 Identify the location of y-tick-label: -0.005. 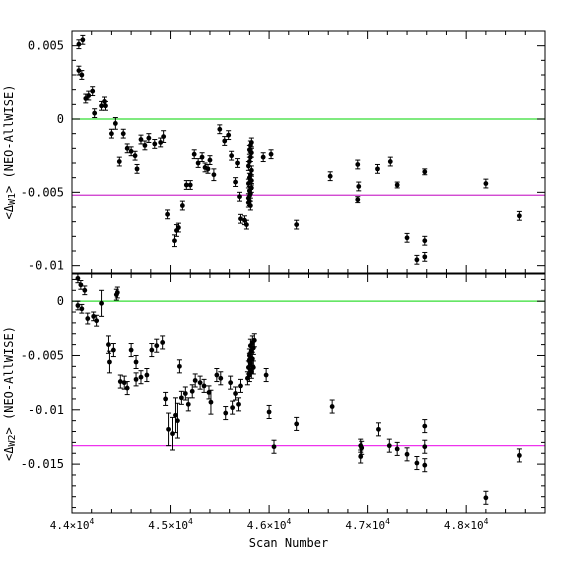
(42, 192).